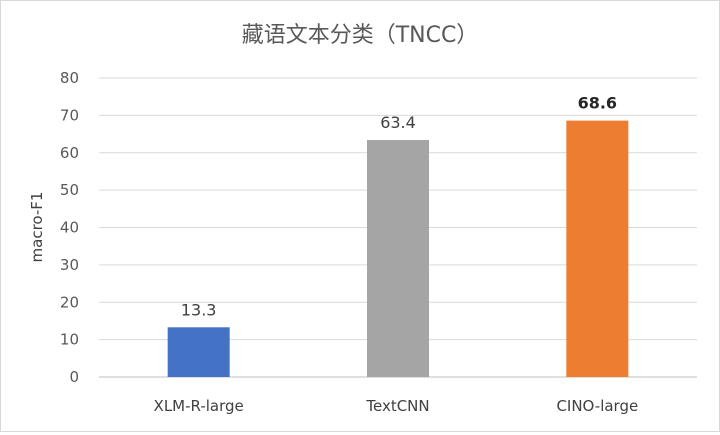 This screenshot has height=435, width=720. I want to click on y-axis-ticks: 0 10 20 30 40 50 60 70 80, so click(69, 227).